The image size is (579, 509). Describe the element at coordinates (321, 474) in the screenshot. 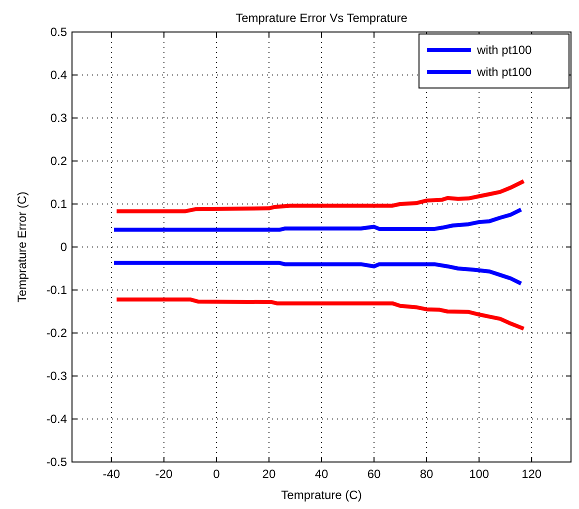

I see `x-tick-label: 40` at that location.